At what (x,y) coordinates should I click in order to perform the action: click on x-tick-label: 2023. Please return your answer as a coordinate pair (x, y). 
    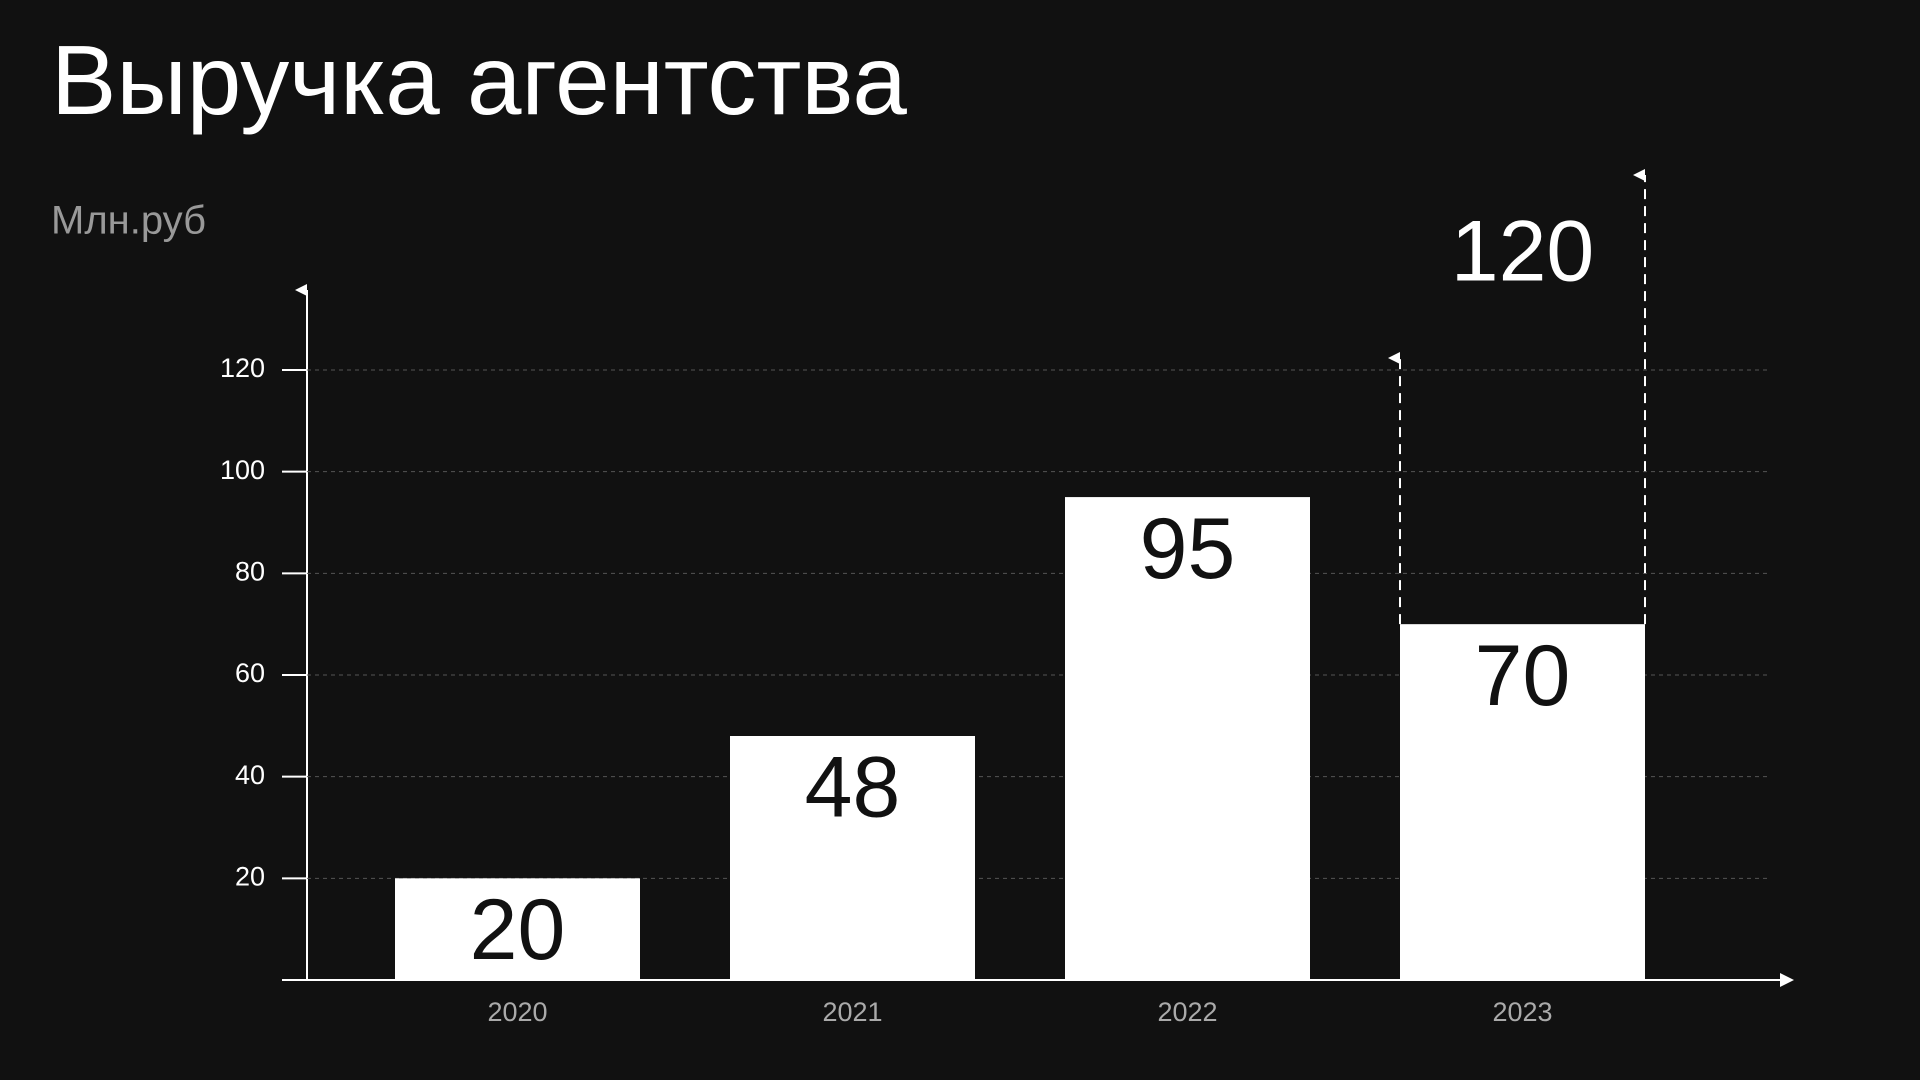
    Looking at the image, I should click on (1522, 1012).